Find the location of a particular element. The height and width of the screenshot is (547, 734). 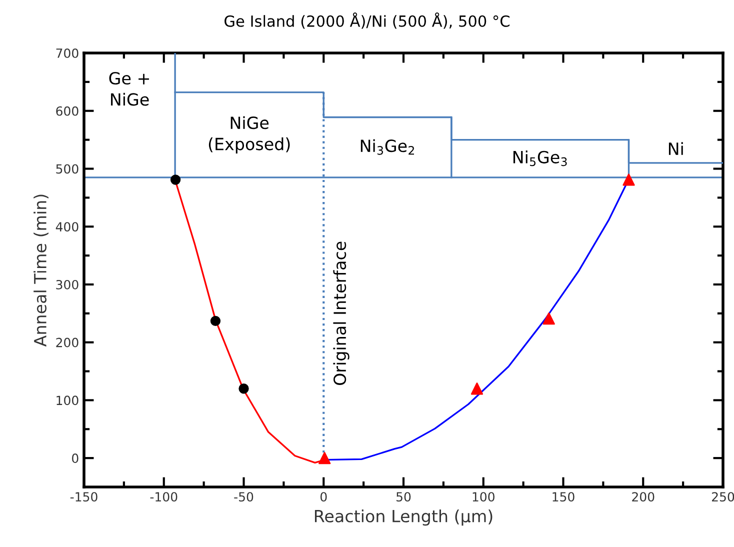

y-tick-label: 100 is located at coordinates (67, 401).